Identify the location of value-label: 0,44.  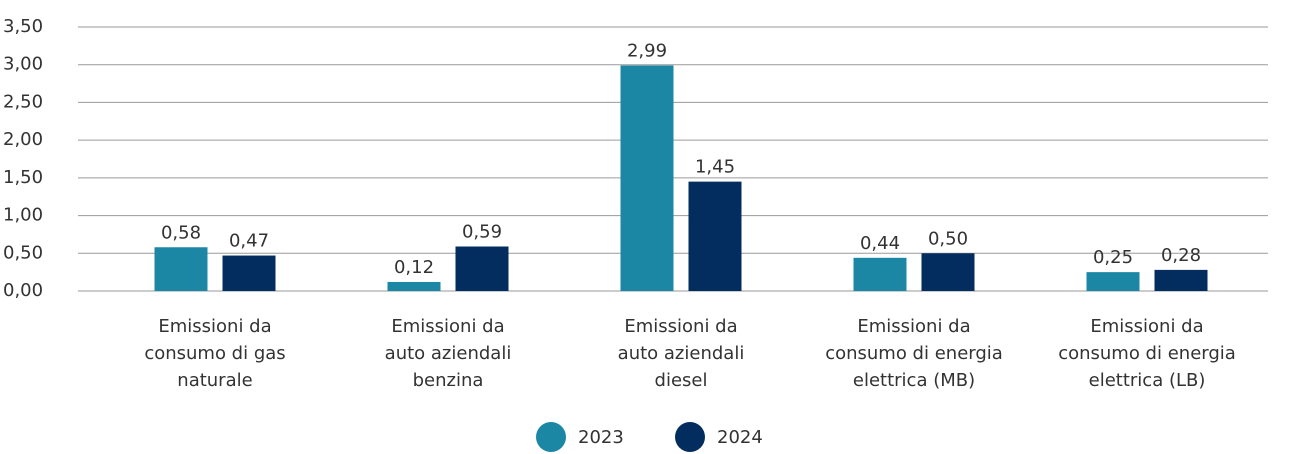
(880, 243).